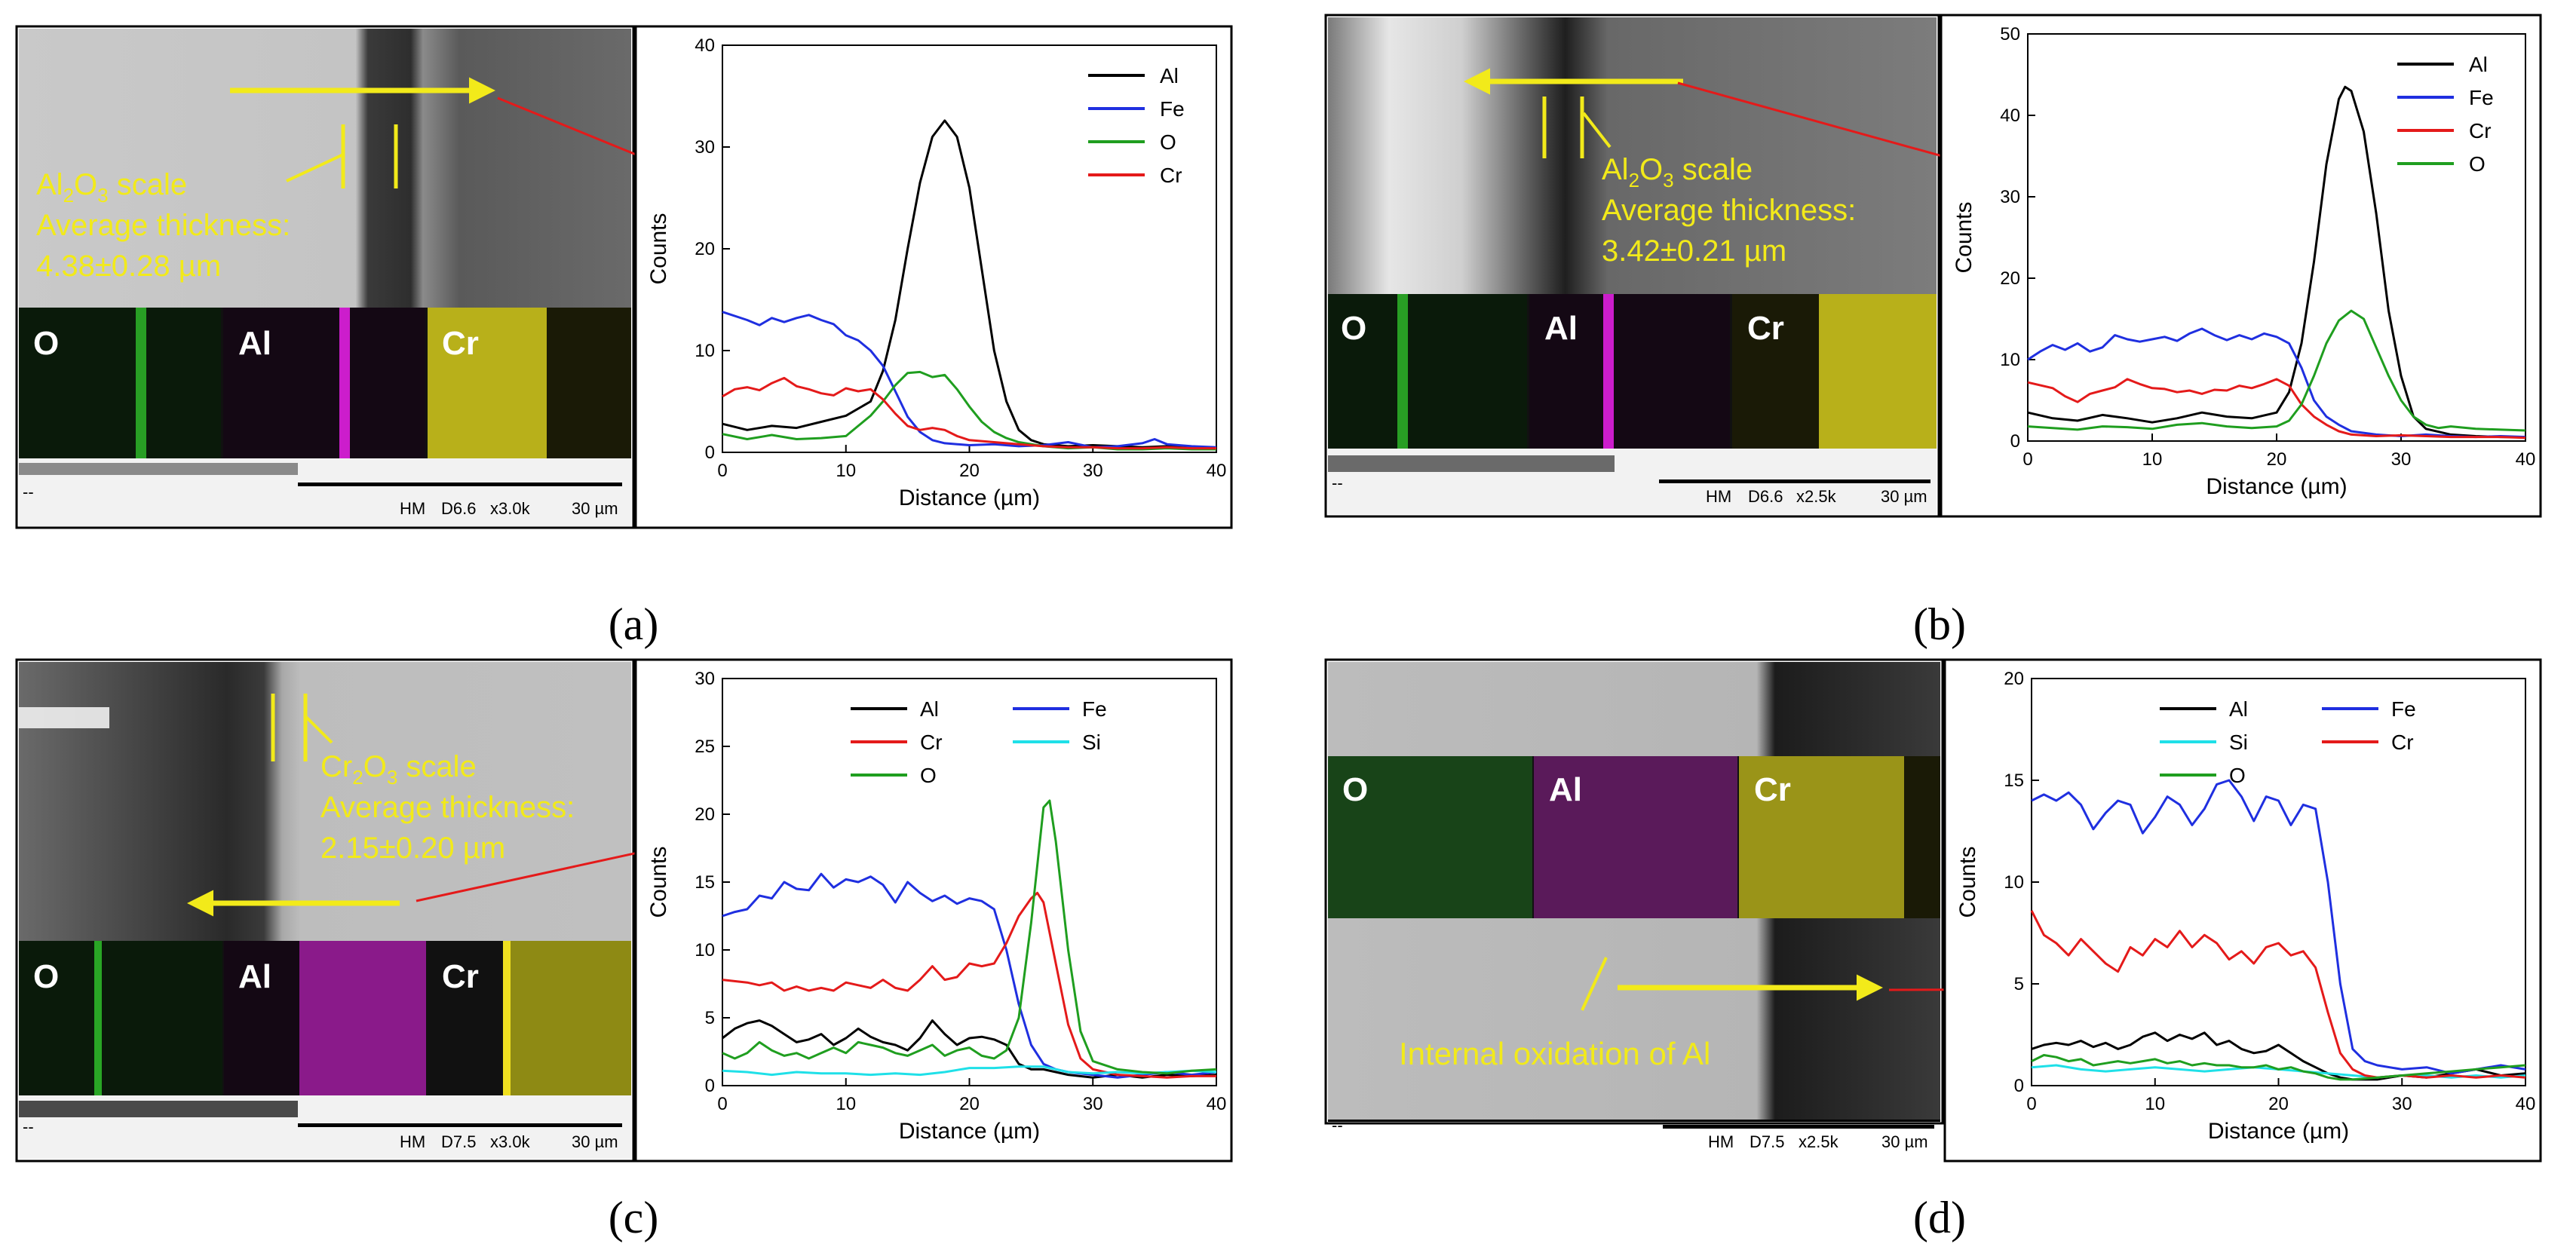 This screenshot has height=1253, width=2576. I want to click on series-line-cr, so click(969, 985).